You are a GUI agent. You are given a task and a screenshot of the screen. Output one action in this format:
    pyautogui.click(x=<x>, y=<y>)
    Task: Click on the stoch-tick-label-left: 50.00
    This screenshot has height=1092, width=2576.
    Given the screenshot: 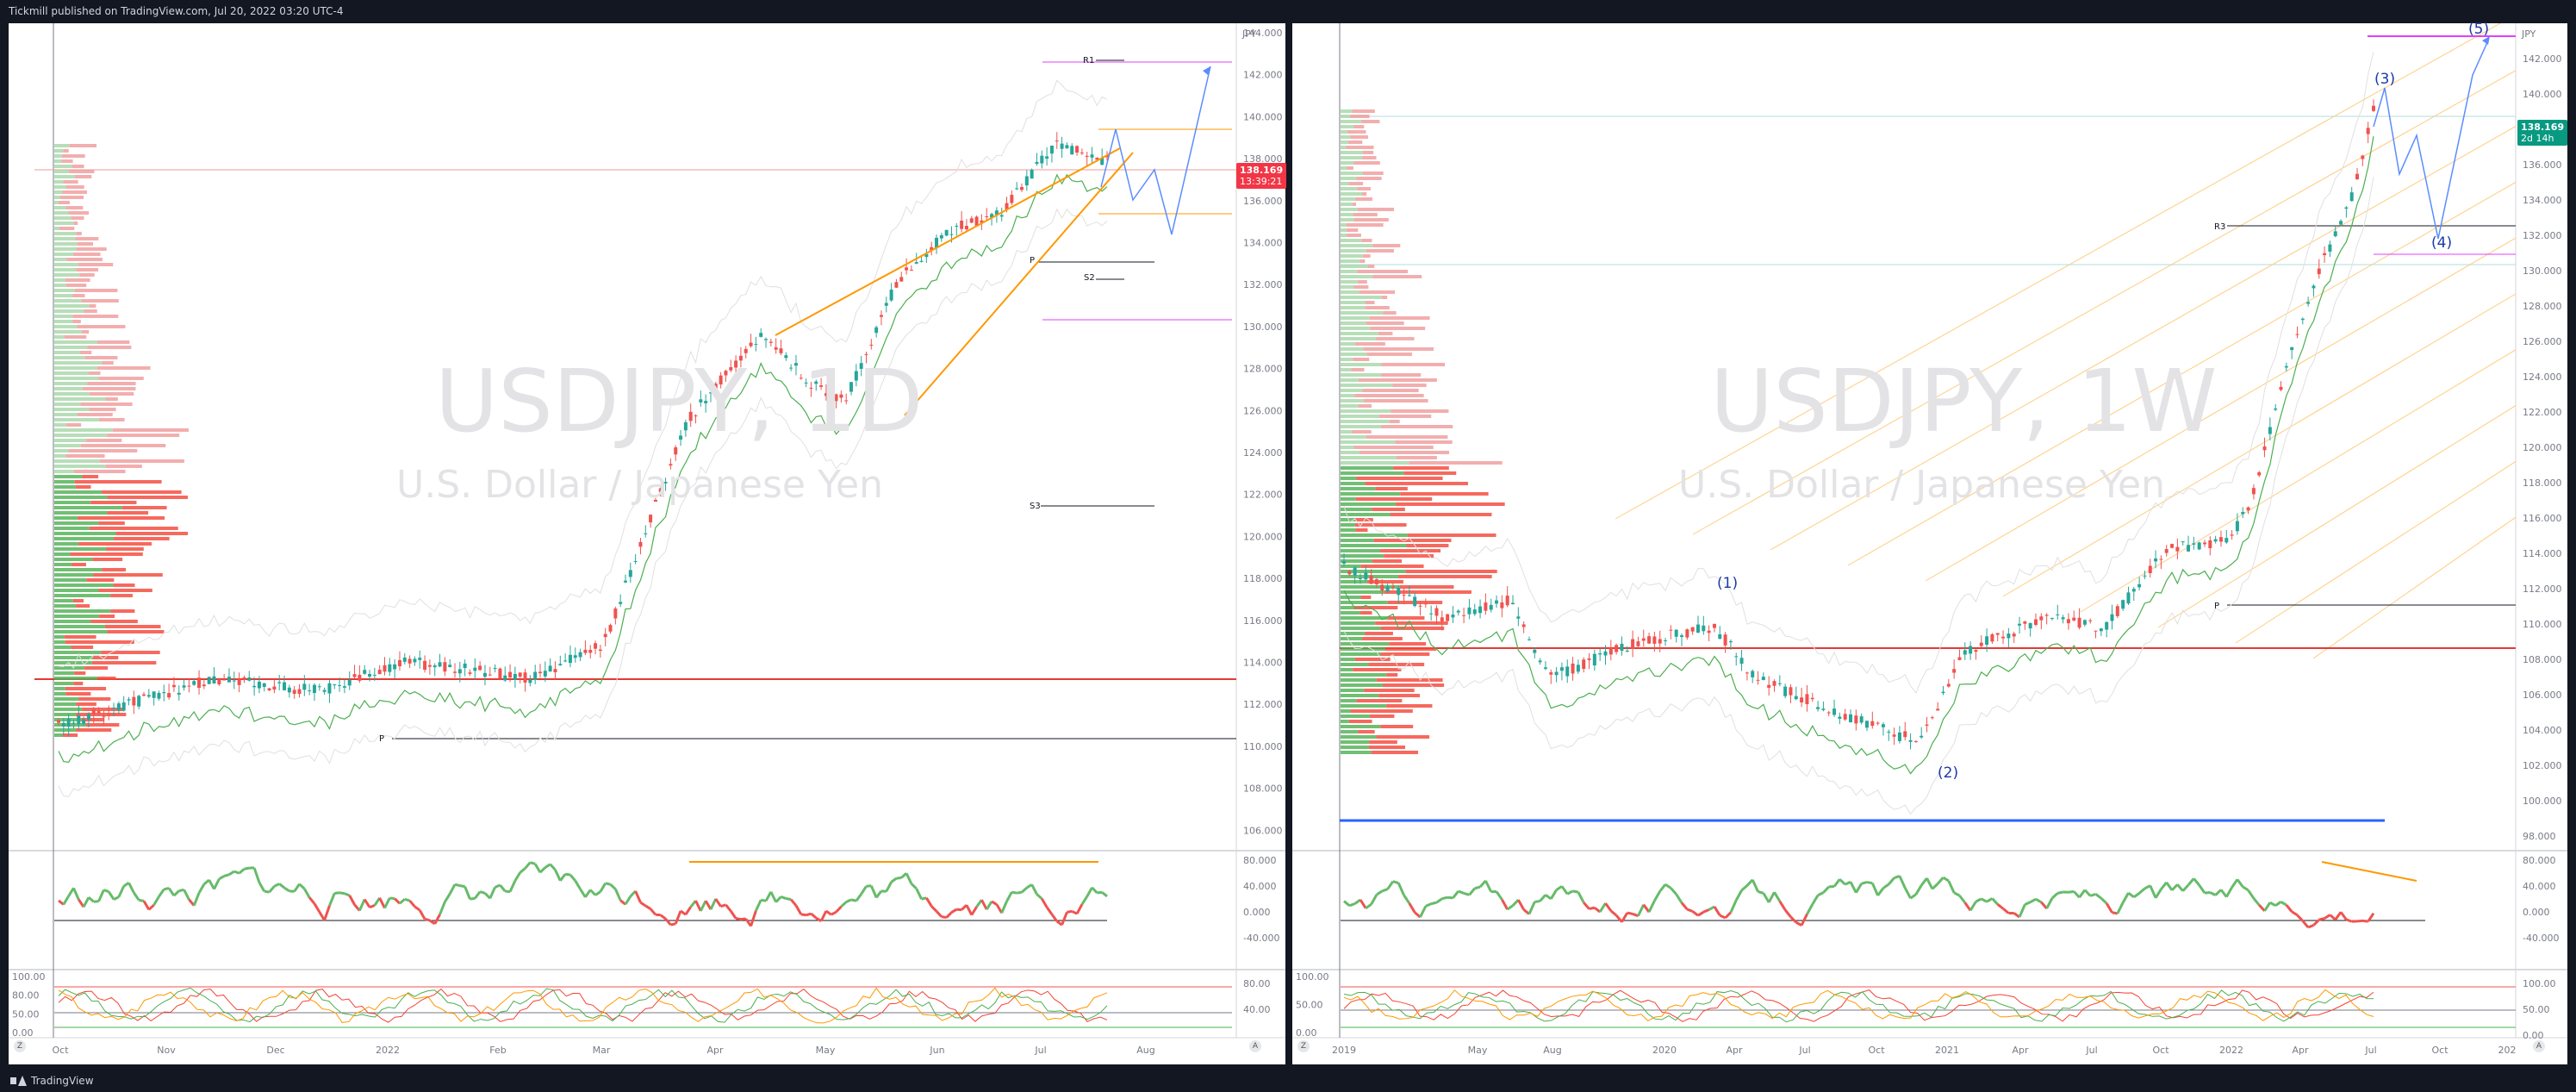 What is the action you would take?
    pyautogui.click(x=26, y=1014)
    